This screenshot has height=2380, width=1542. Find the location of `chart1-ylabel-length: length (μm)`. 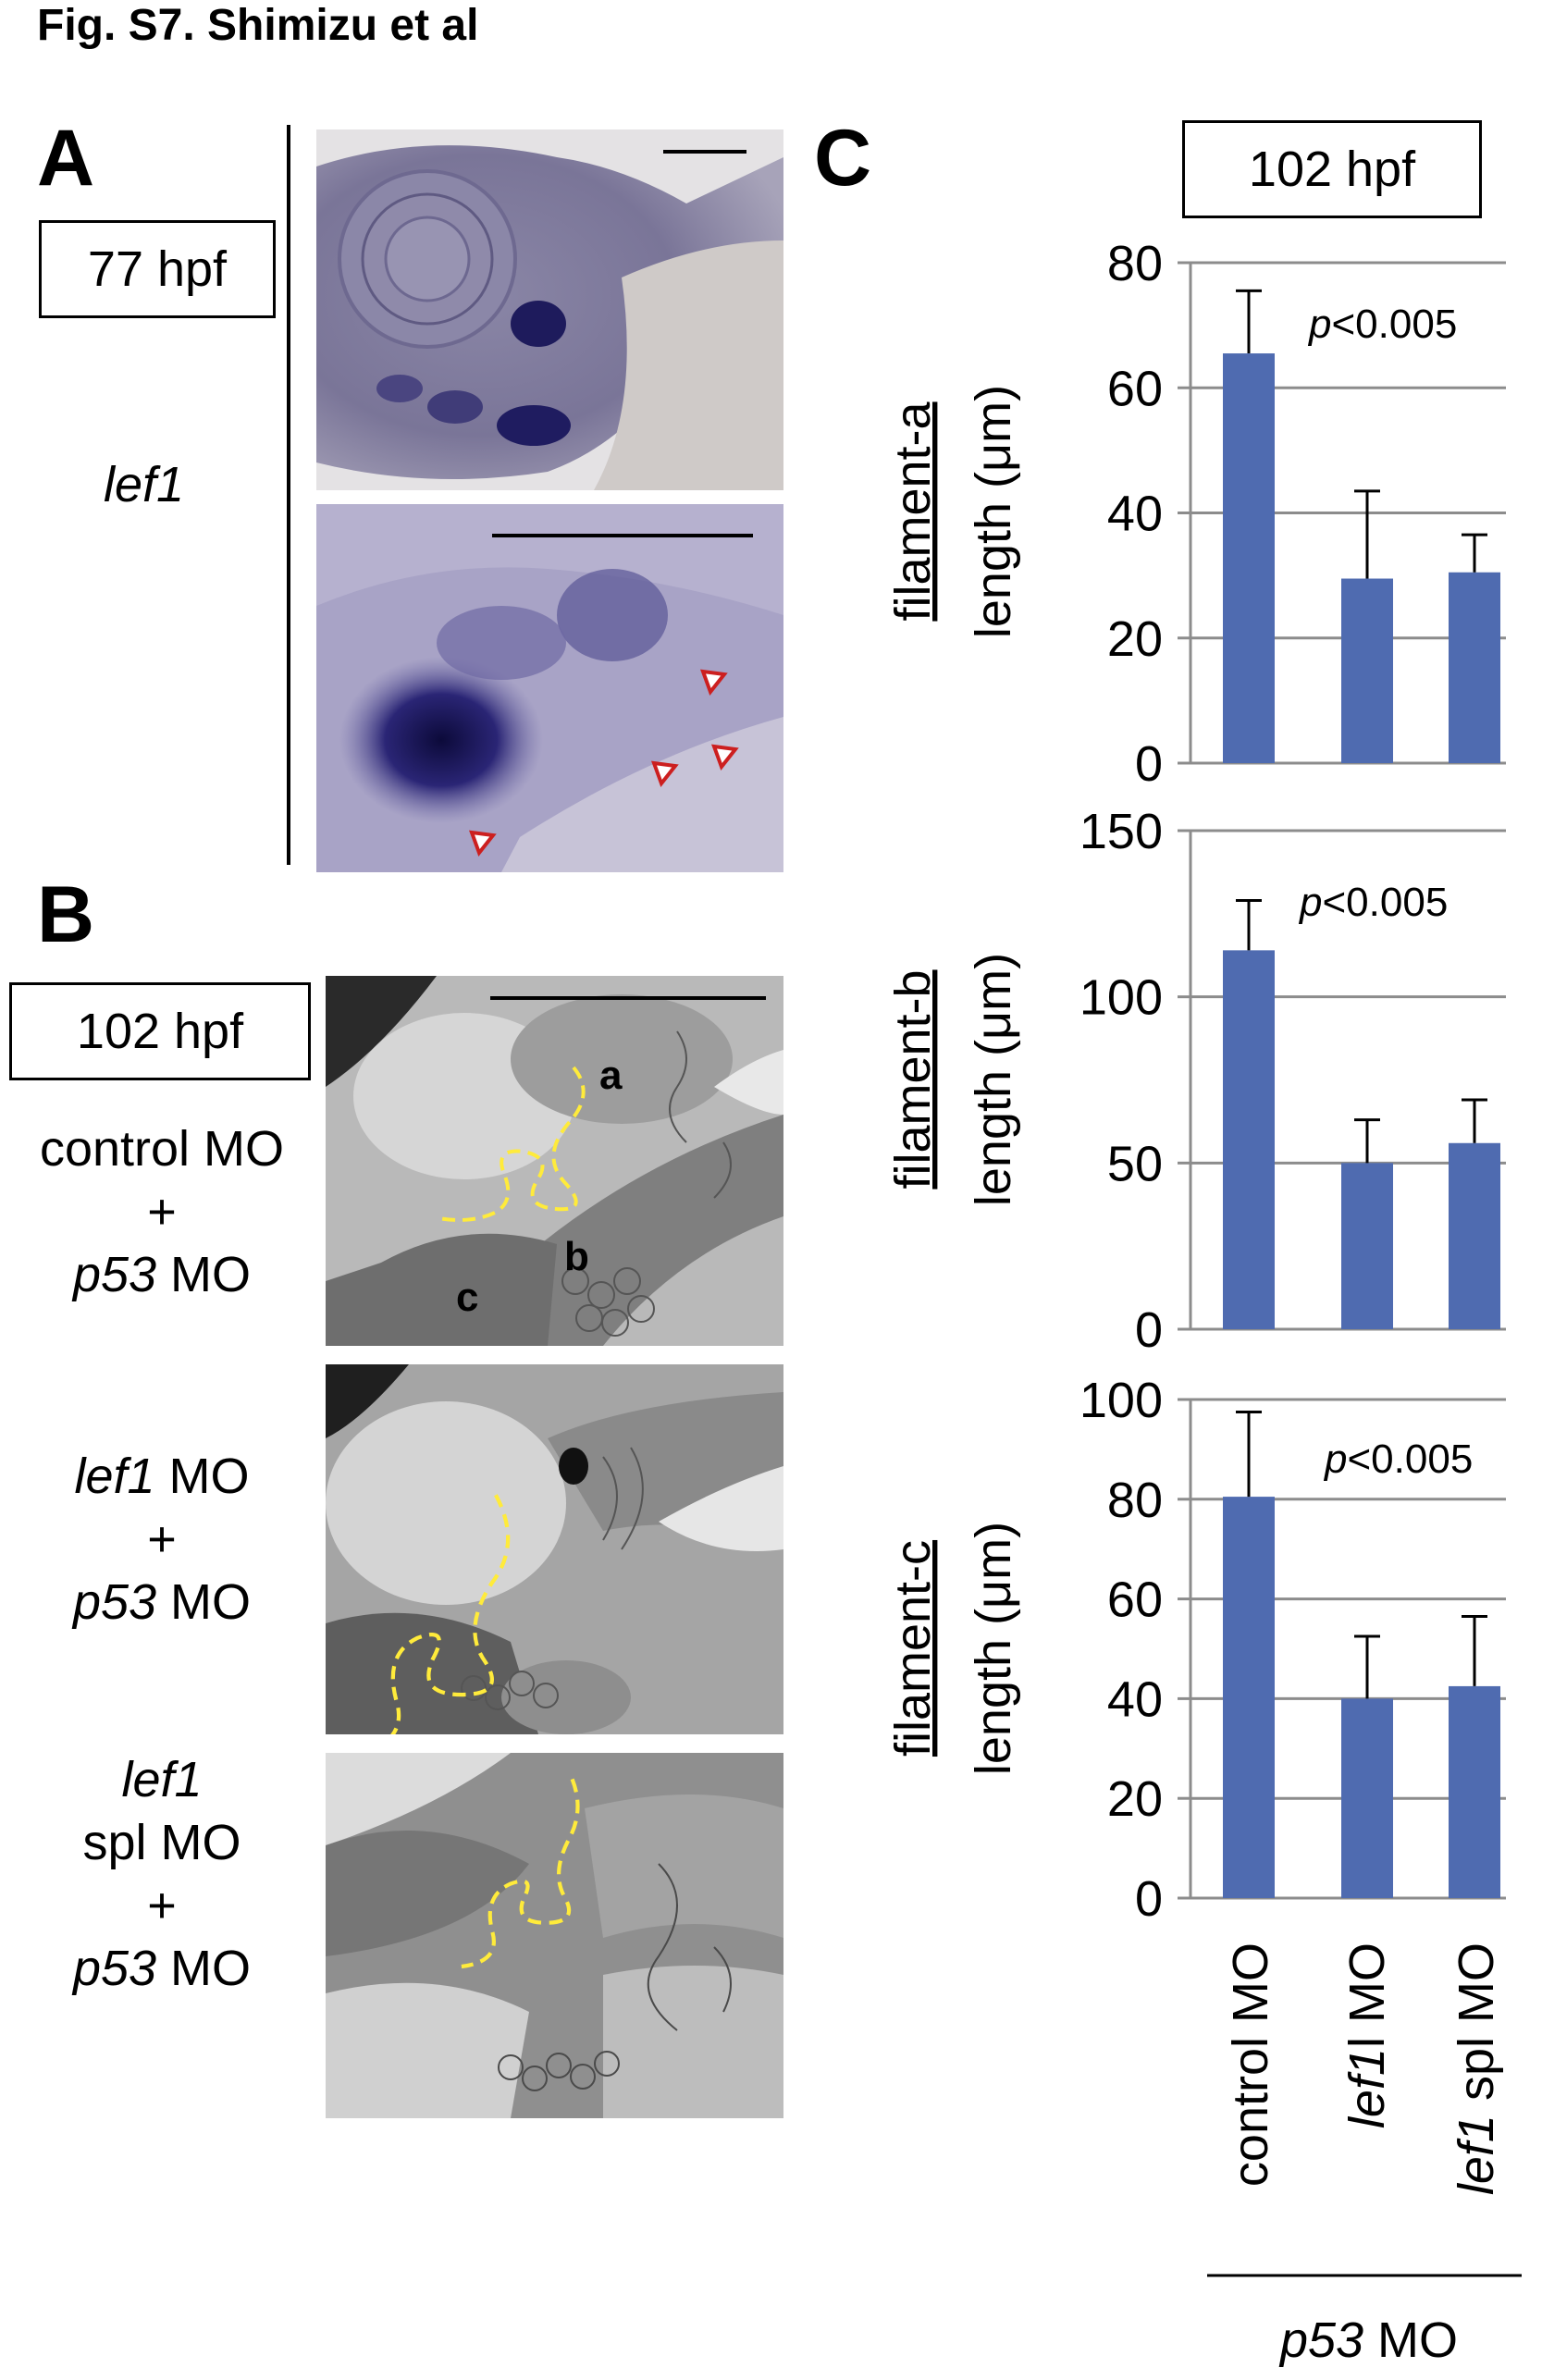

chart1-ylabel-length: length (μm) is located at coordinates (993, 511).